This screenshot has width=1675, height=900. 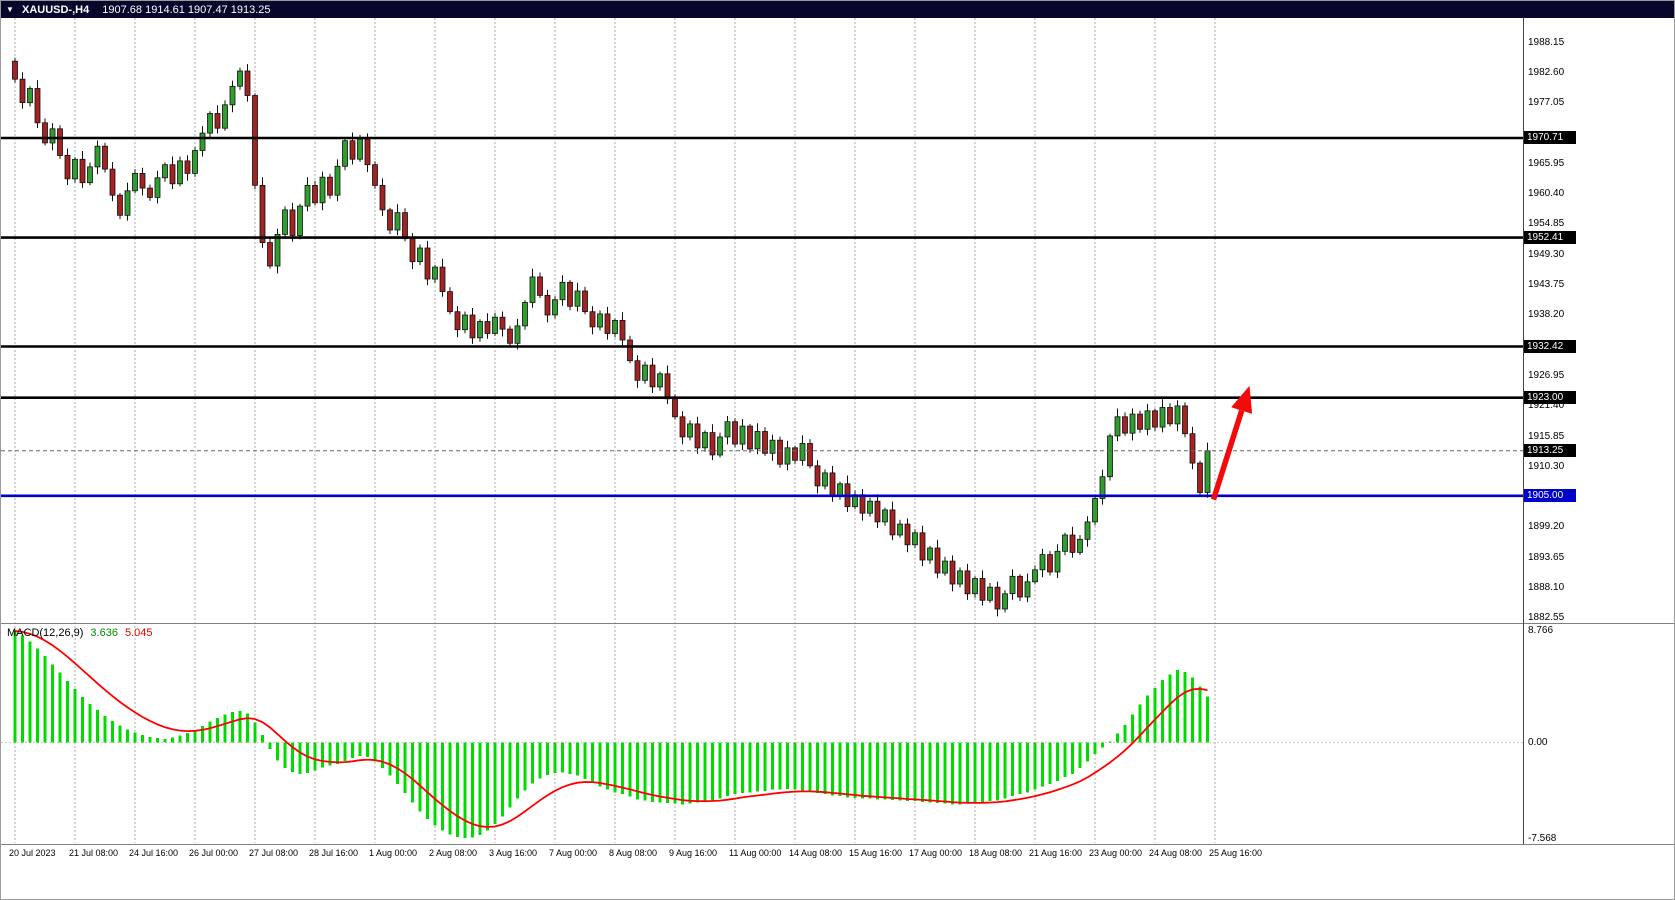 What do you see at coordinates (186, 10) in the screenshot?
I see `ohlc-values: 1907.68 1914.61 1907.47 1913.25` at bounding box center [186, 10].